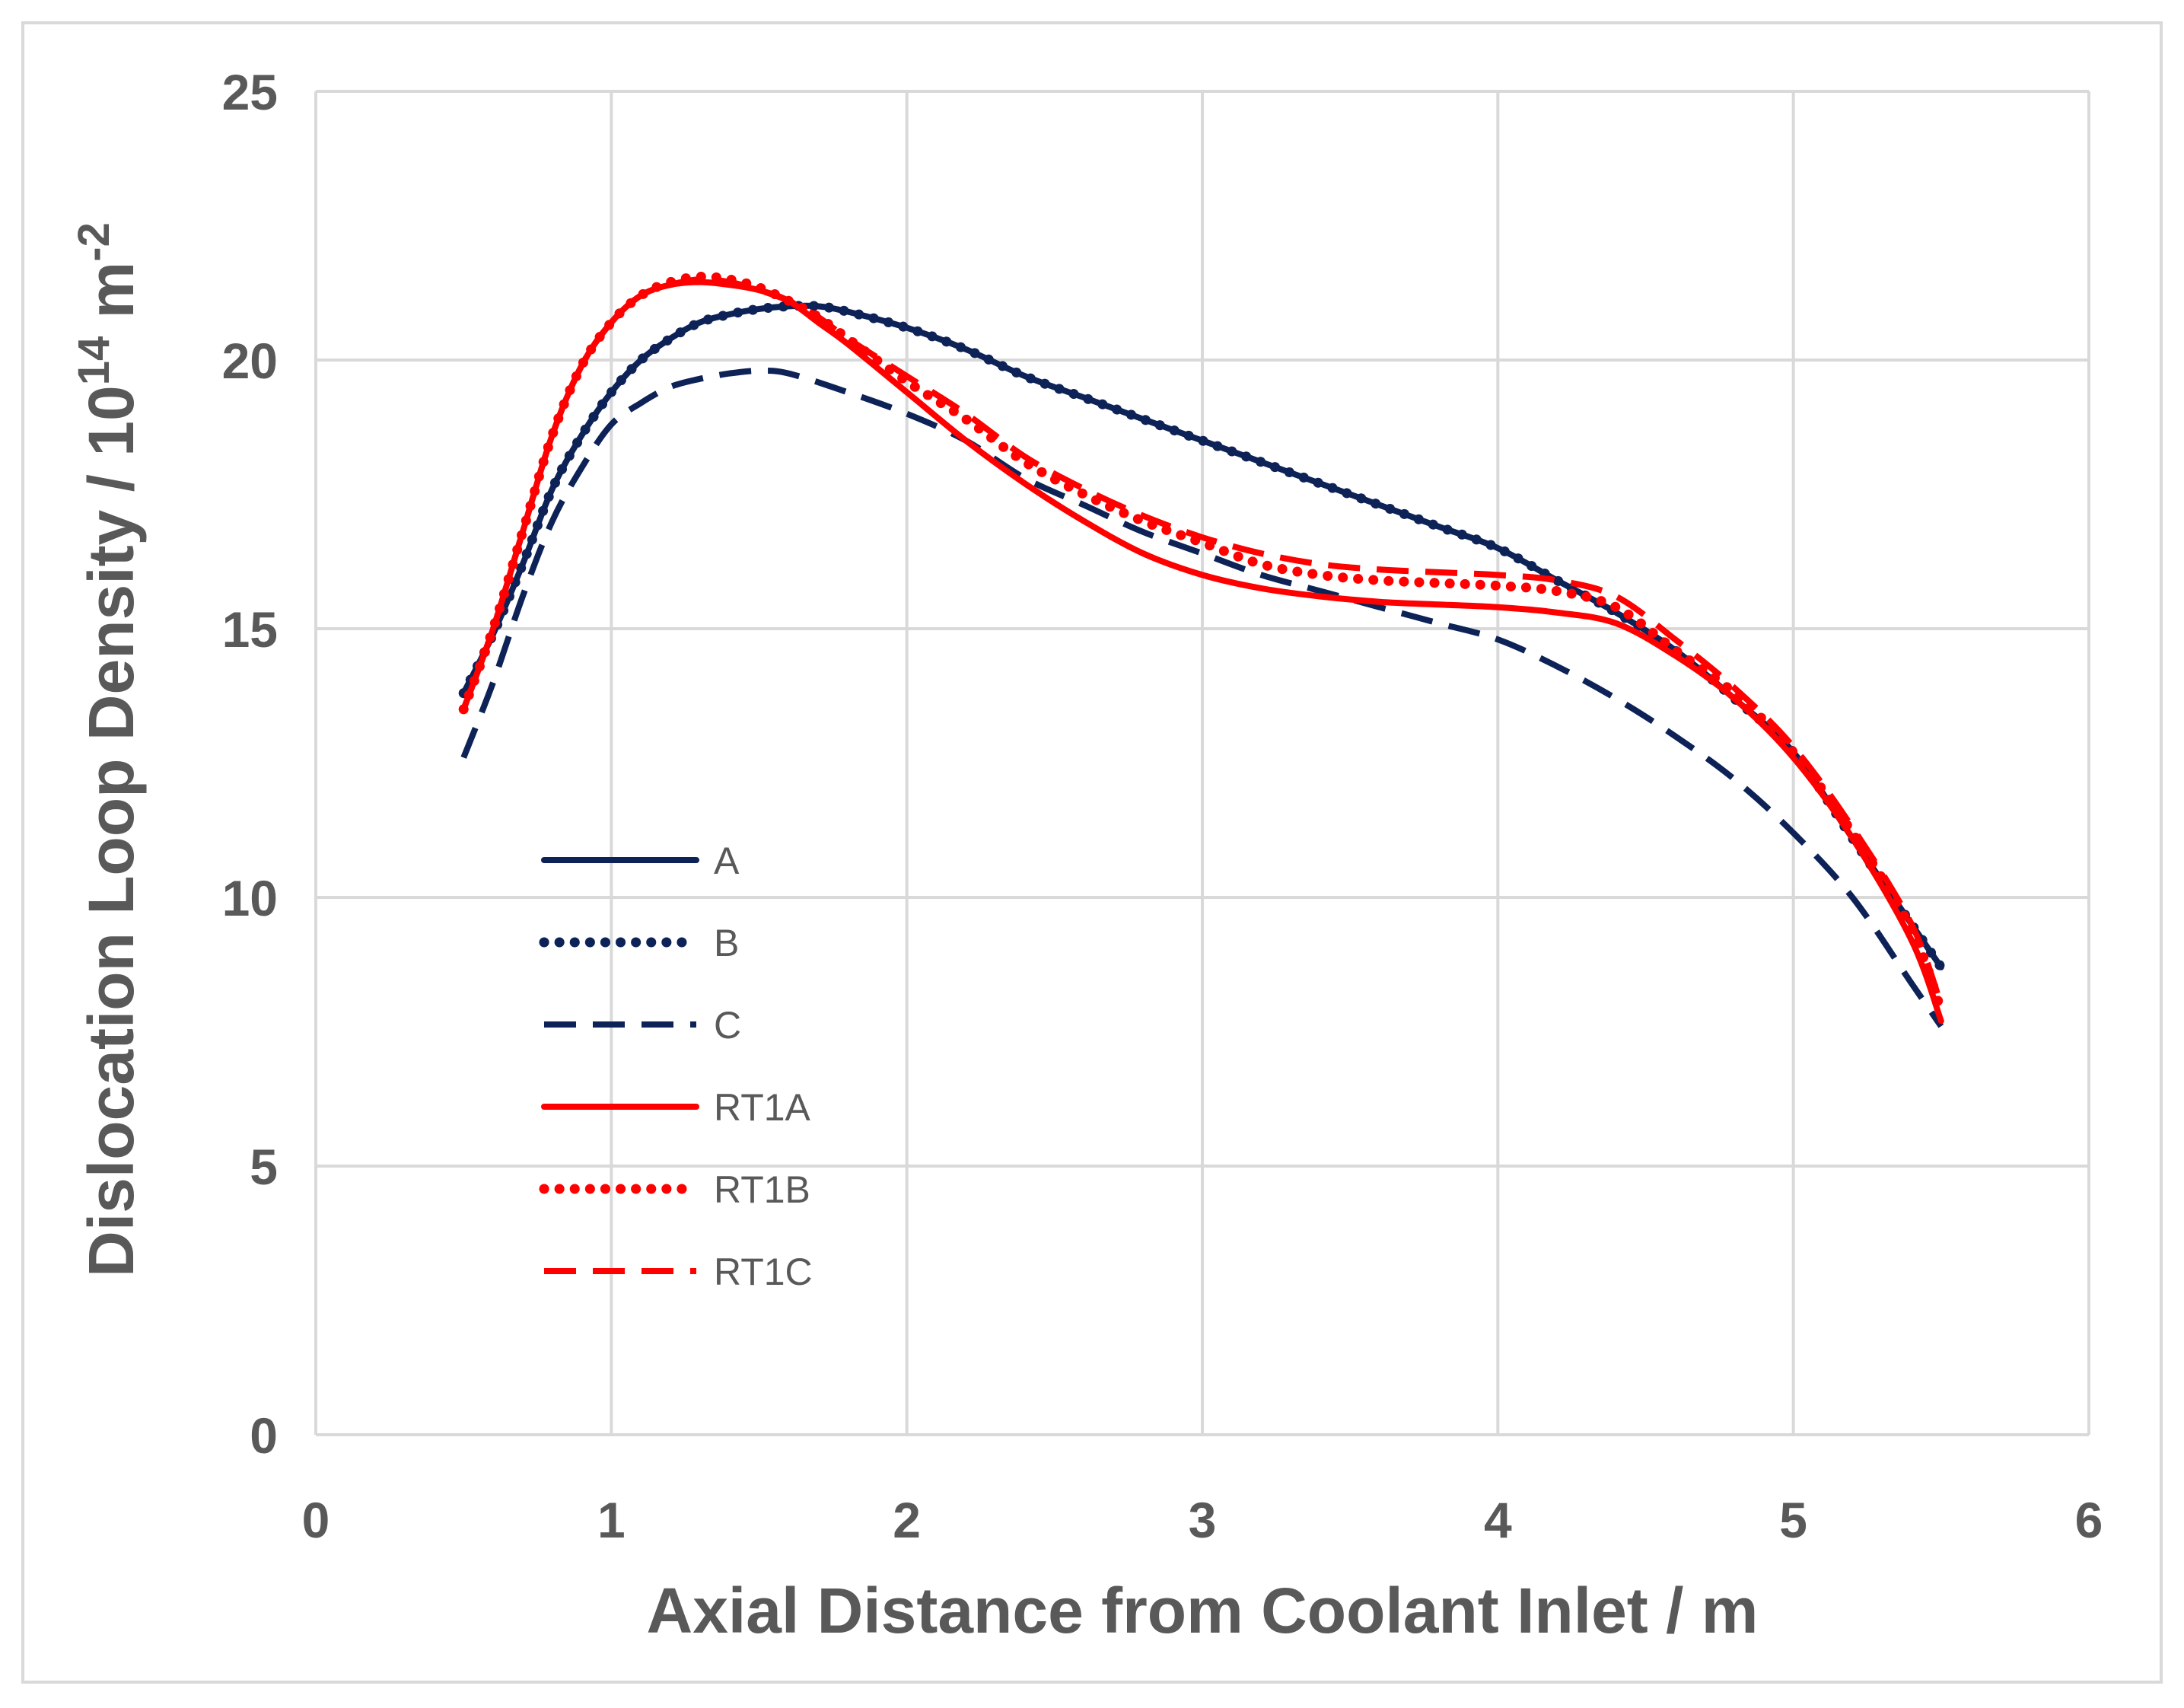 This screenshot has width=2184, height=1708. I want to click on x-axis-title: Axial Distance from Coolant Inlet / m, so click(1203, 1610).